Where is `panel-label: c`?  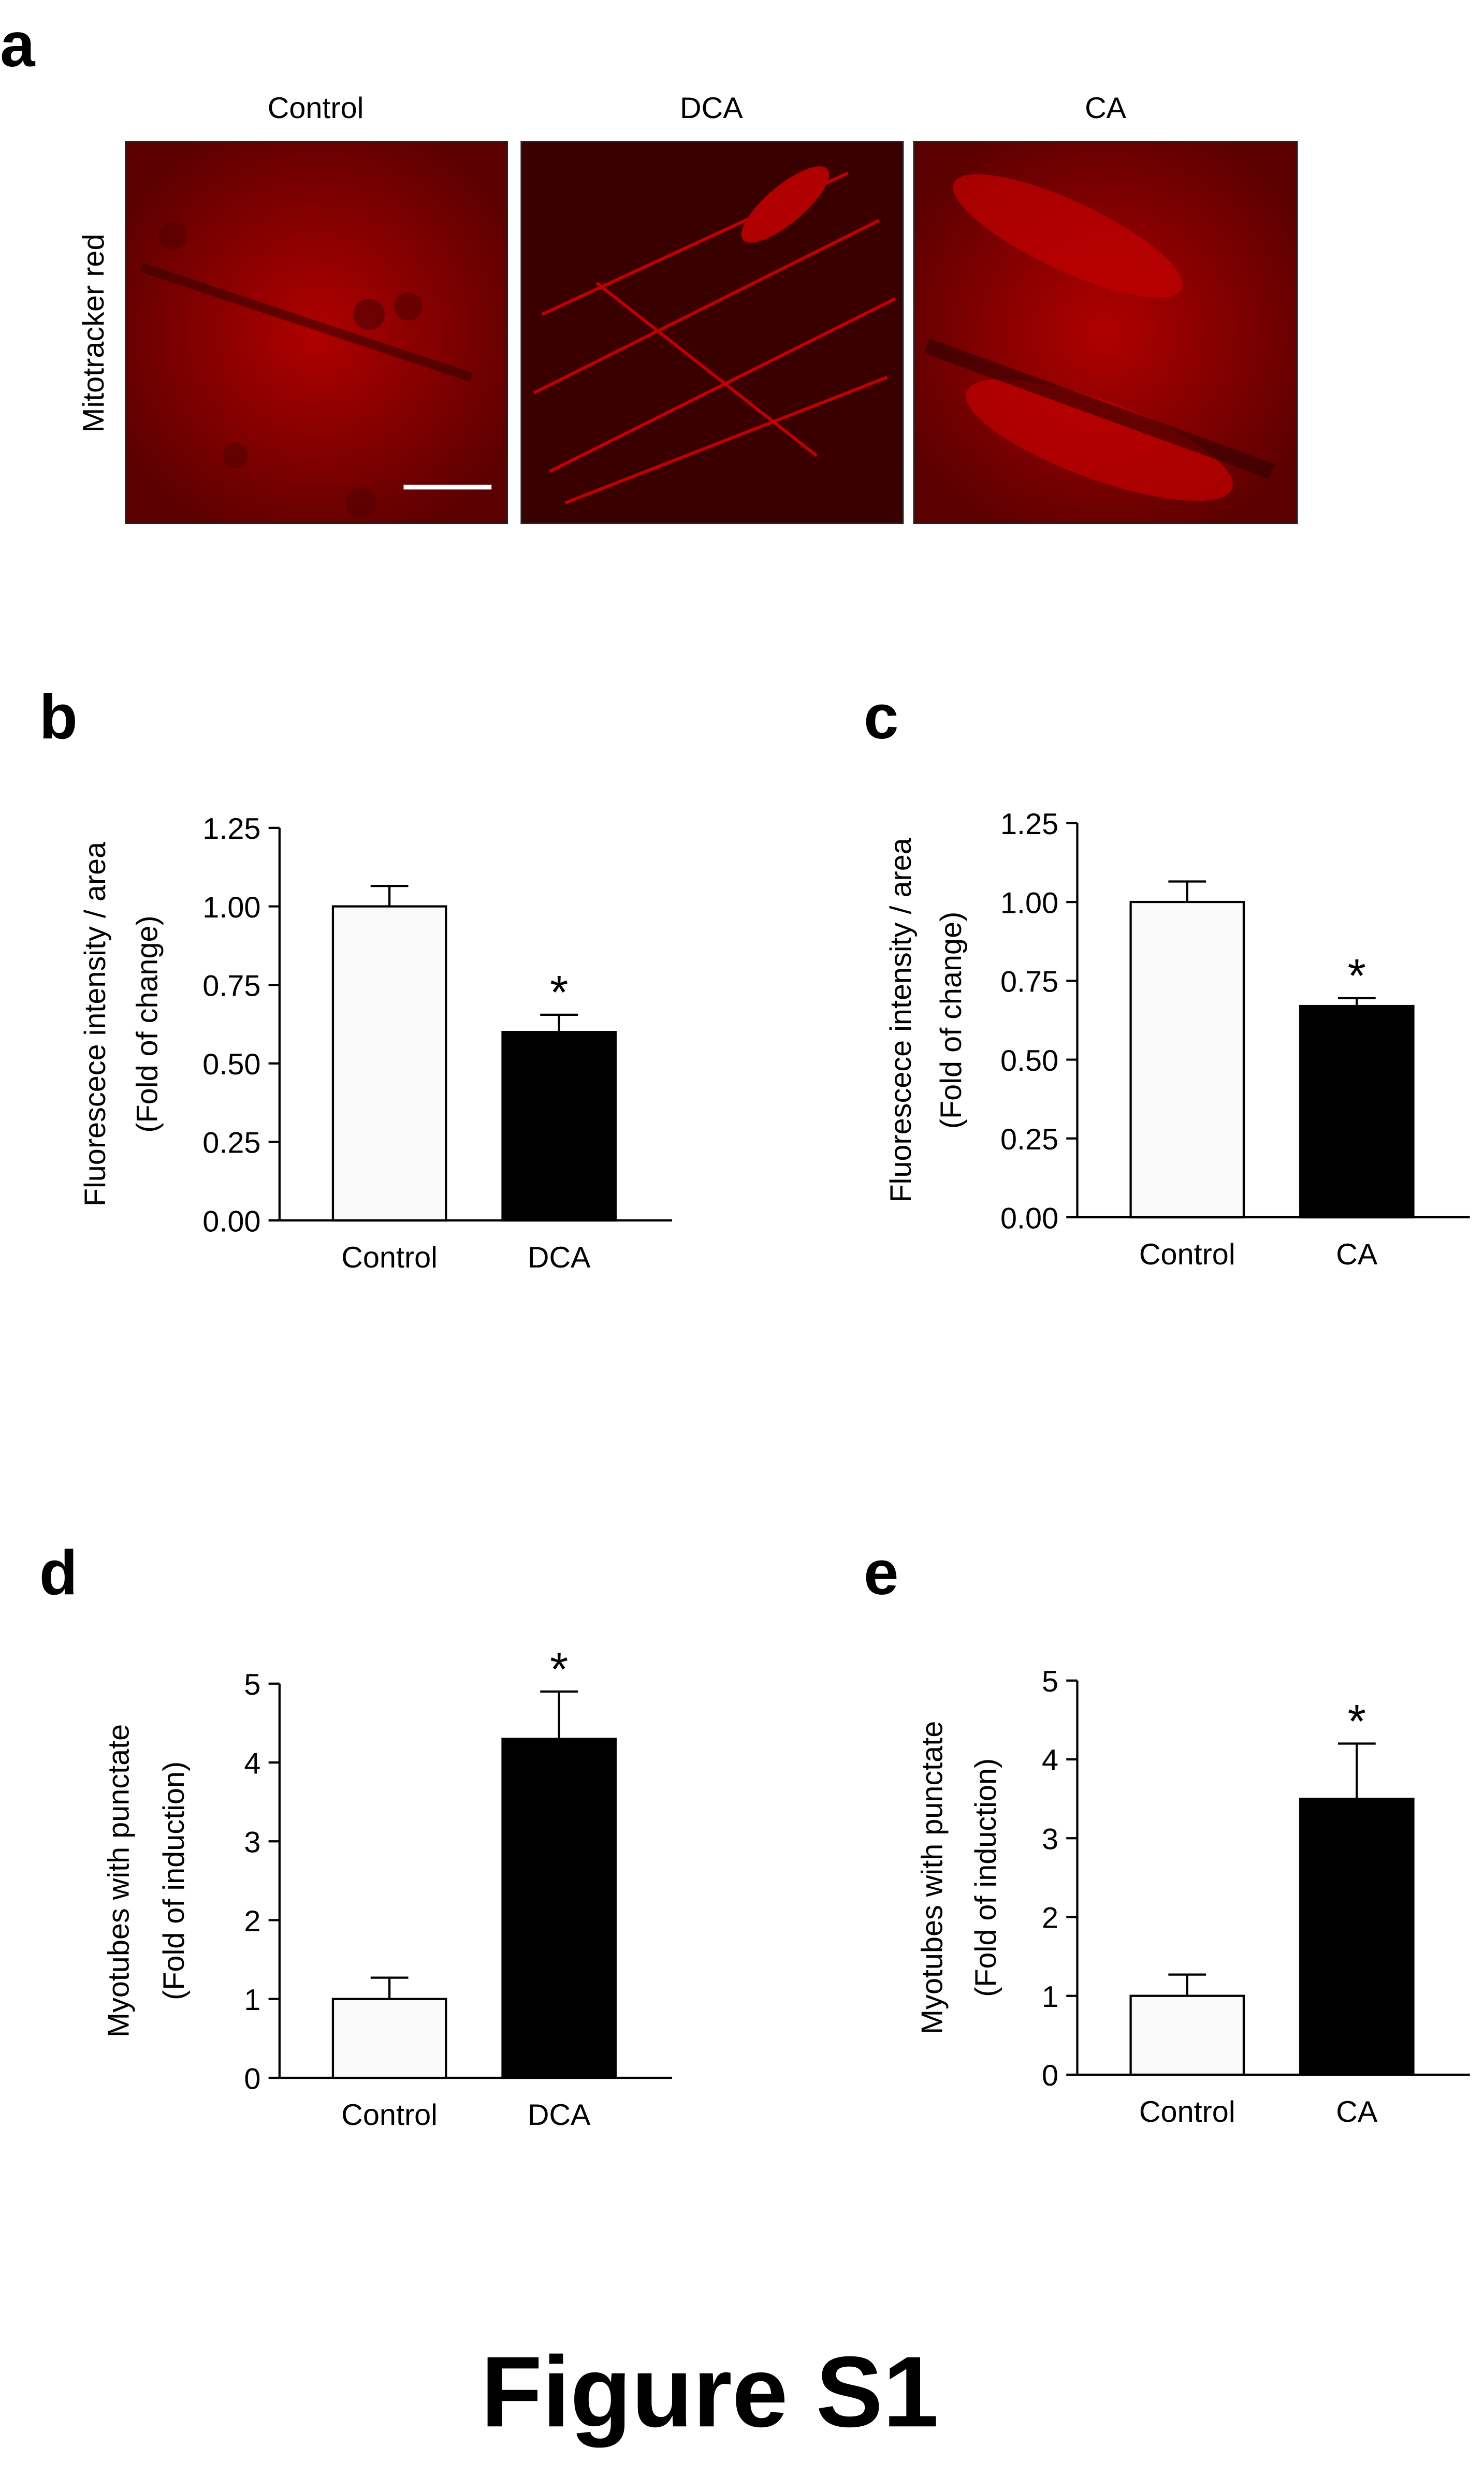 panel-label: c is located at coordinates (881, 716).